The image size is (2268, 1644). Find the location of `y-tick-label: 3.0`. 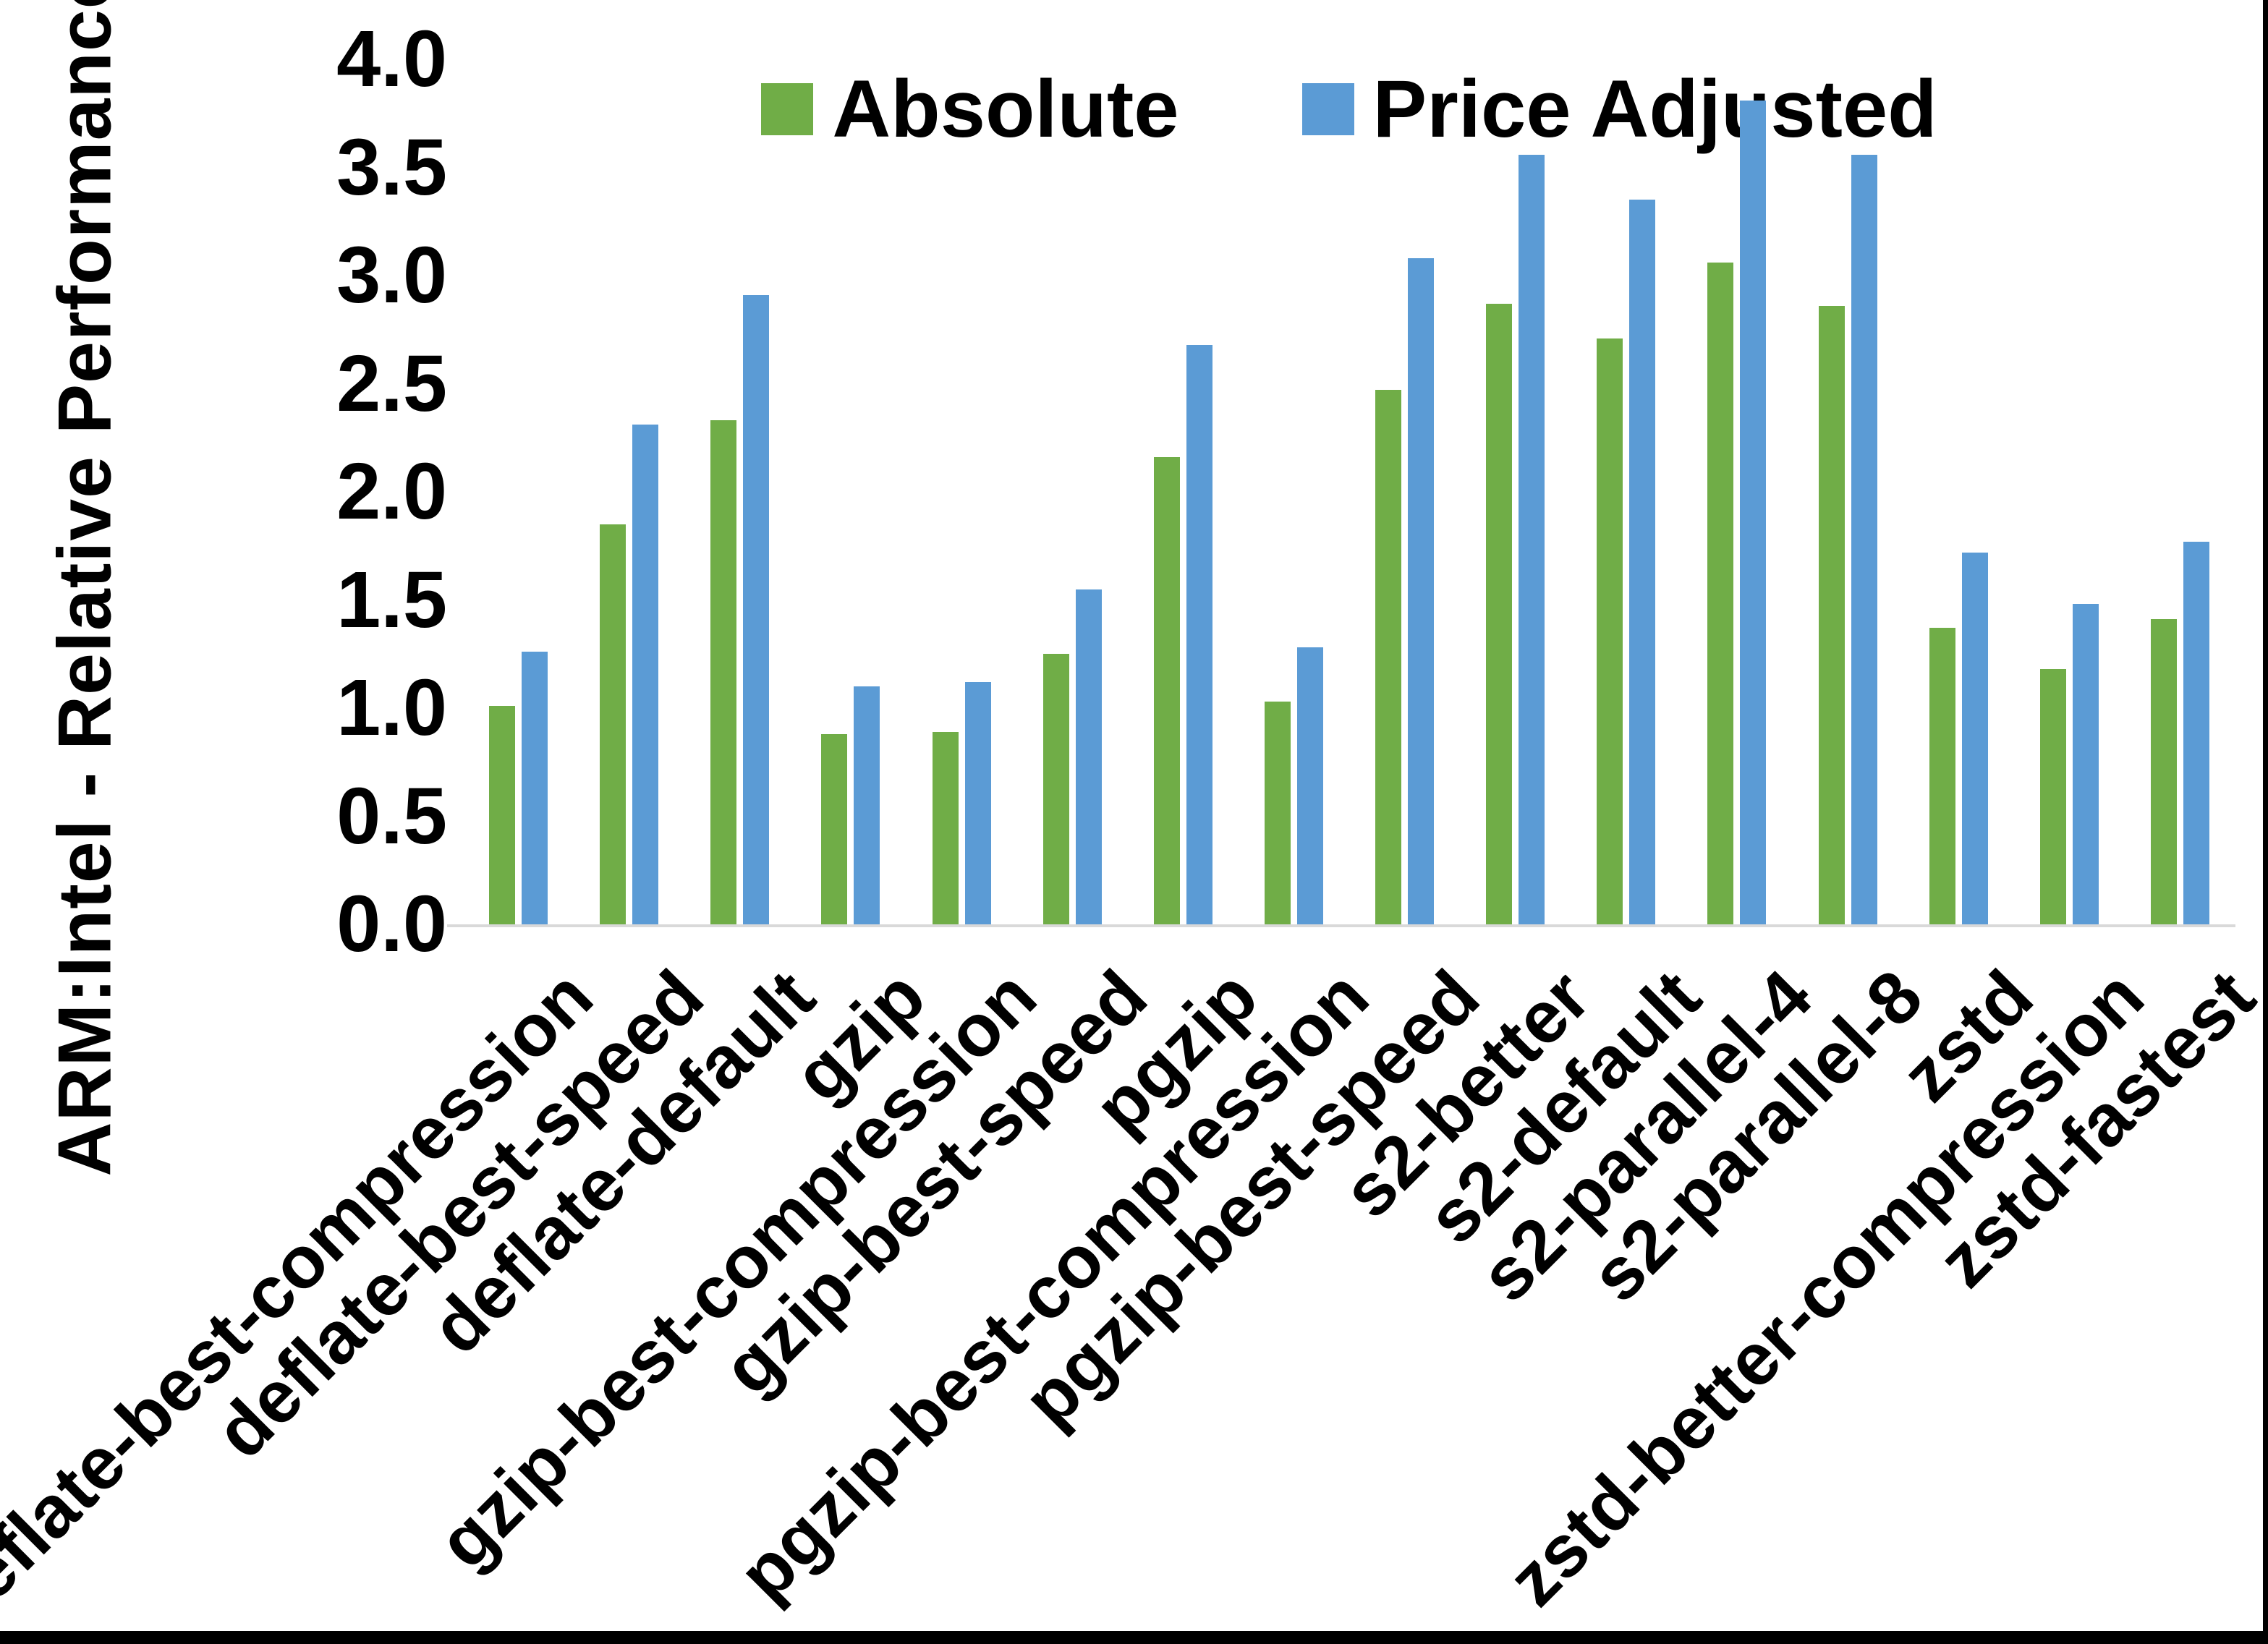

y-tick-label: 3.0 is located at coordinates (391, 275).